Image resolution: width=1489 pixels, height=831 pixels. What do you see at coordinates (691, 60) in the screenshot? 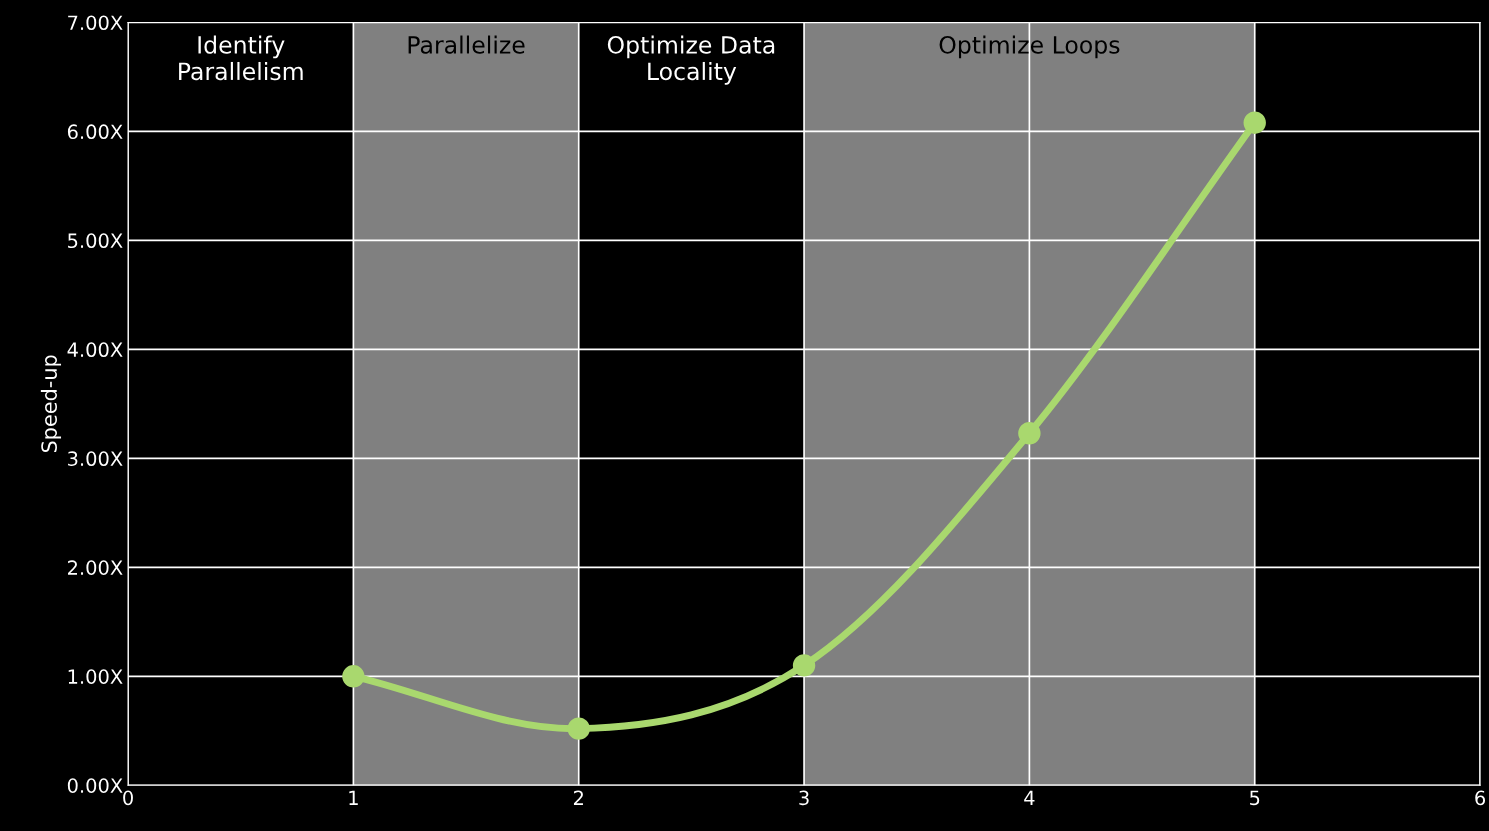
I see `annotation: Optimize Data Locality` at bounding box center [691, 60].